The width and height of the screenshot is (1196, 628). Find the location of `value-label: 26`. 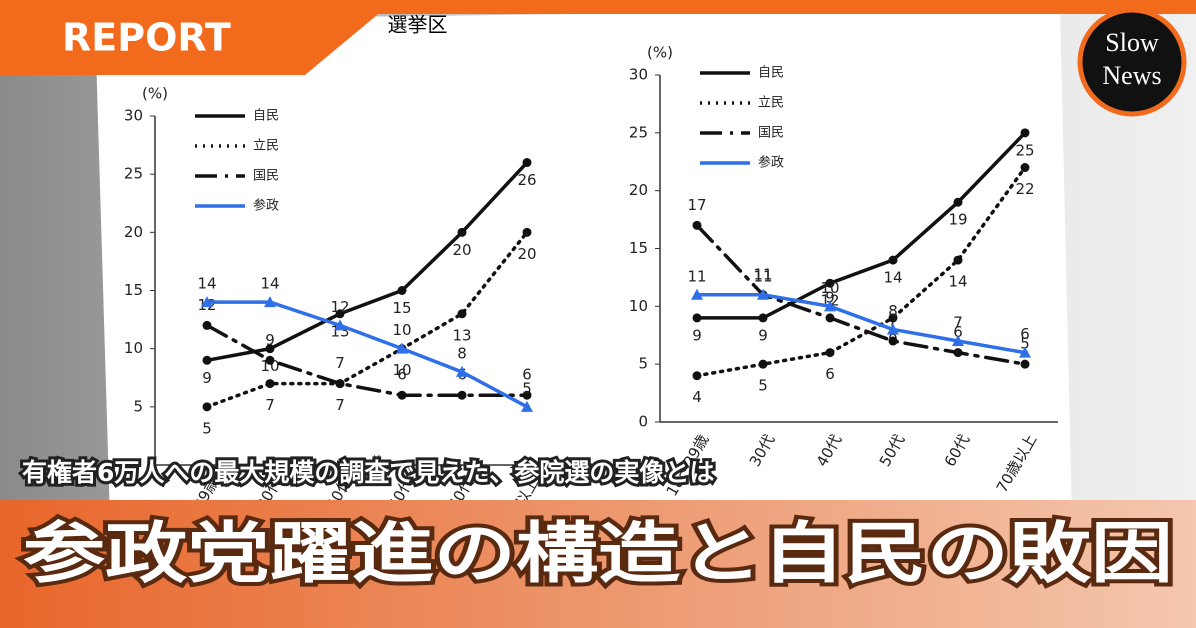

value-label: 26 is located at coordinates (526, 180).